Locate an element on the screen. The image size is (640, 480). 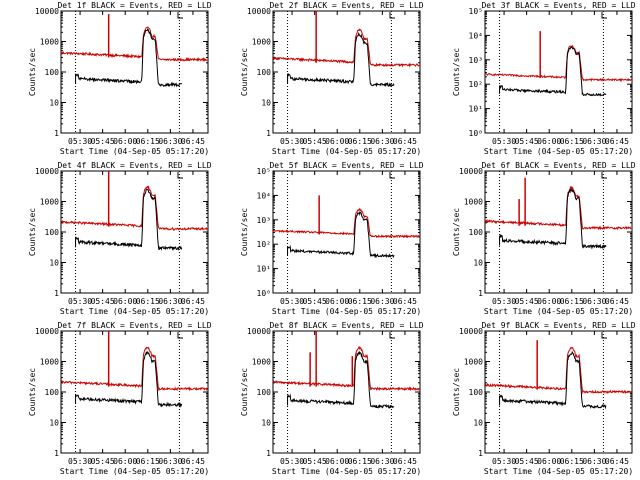
chart-title: Det 7f BLACK = Events, RED = LLD is located at coordinates (134, 325).